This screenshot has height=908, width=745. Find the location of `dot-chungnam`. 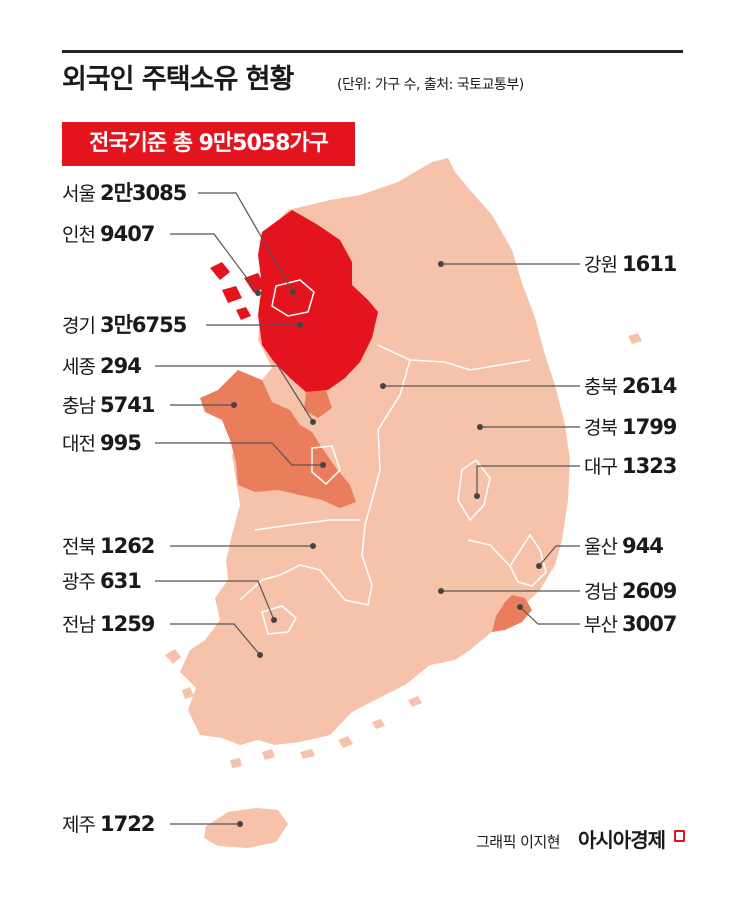

dot-chungnam is located at coordinates (234, 405).